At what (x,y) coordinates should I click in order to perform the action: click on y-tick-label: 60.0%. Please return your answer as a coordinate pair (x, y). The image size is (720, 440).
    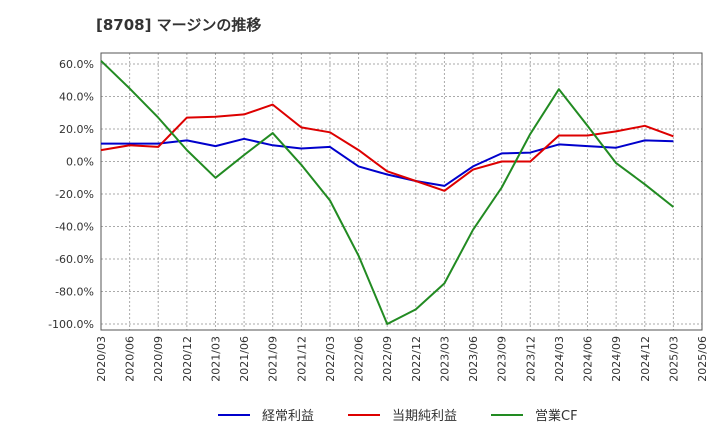
    Looking at the image, I should click on (76, 64).